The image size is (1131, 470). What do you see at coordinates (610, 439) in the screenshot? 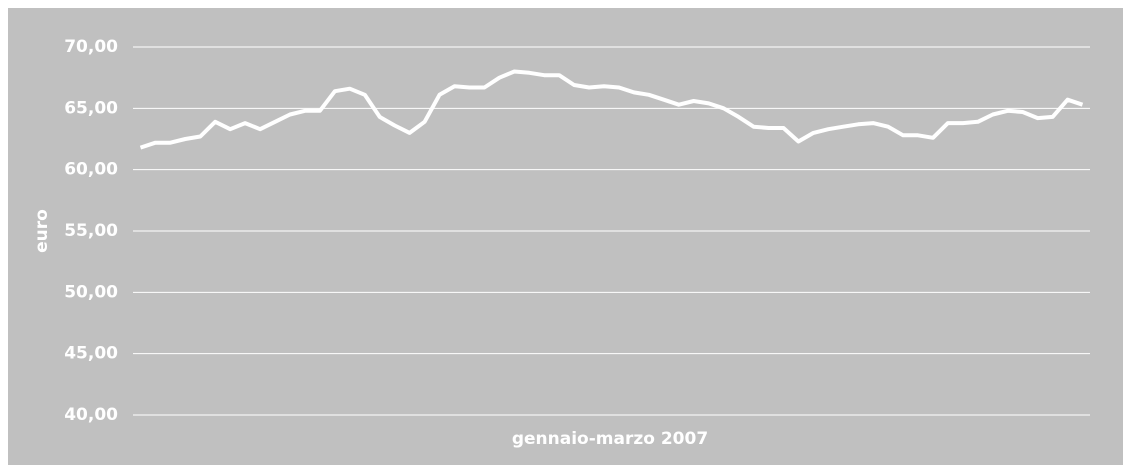
I see `x-axis-label: gennaio-marzo 2007` at bounding box center [610, 439].